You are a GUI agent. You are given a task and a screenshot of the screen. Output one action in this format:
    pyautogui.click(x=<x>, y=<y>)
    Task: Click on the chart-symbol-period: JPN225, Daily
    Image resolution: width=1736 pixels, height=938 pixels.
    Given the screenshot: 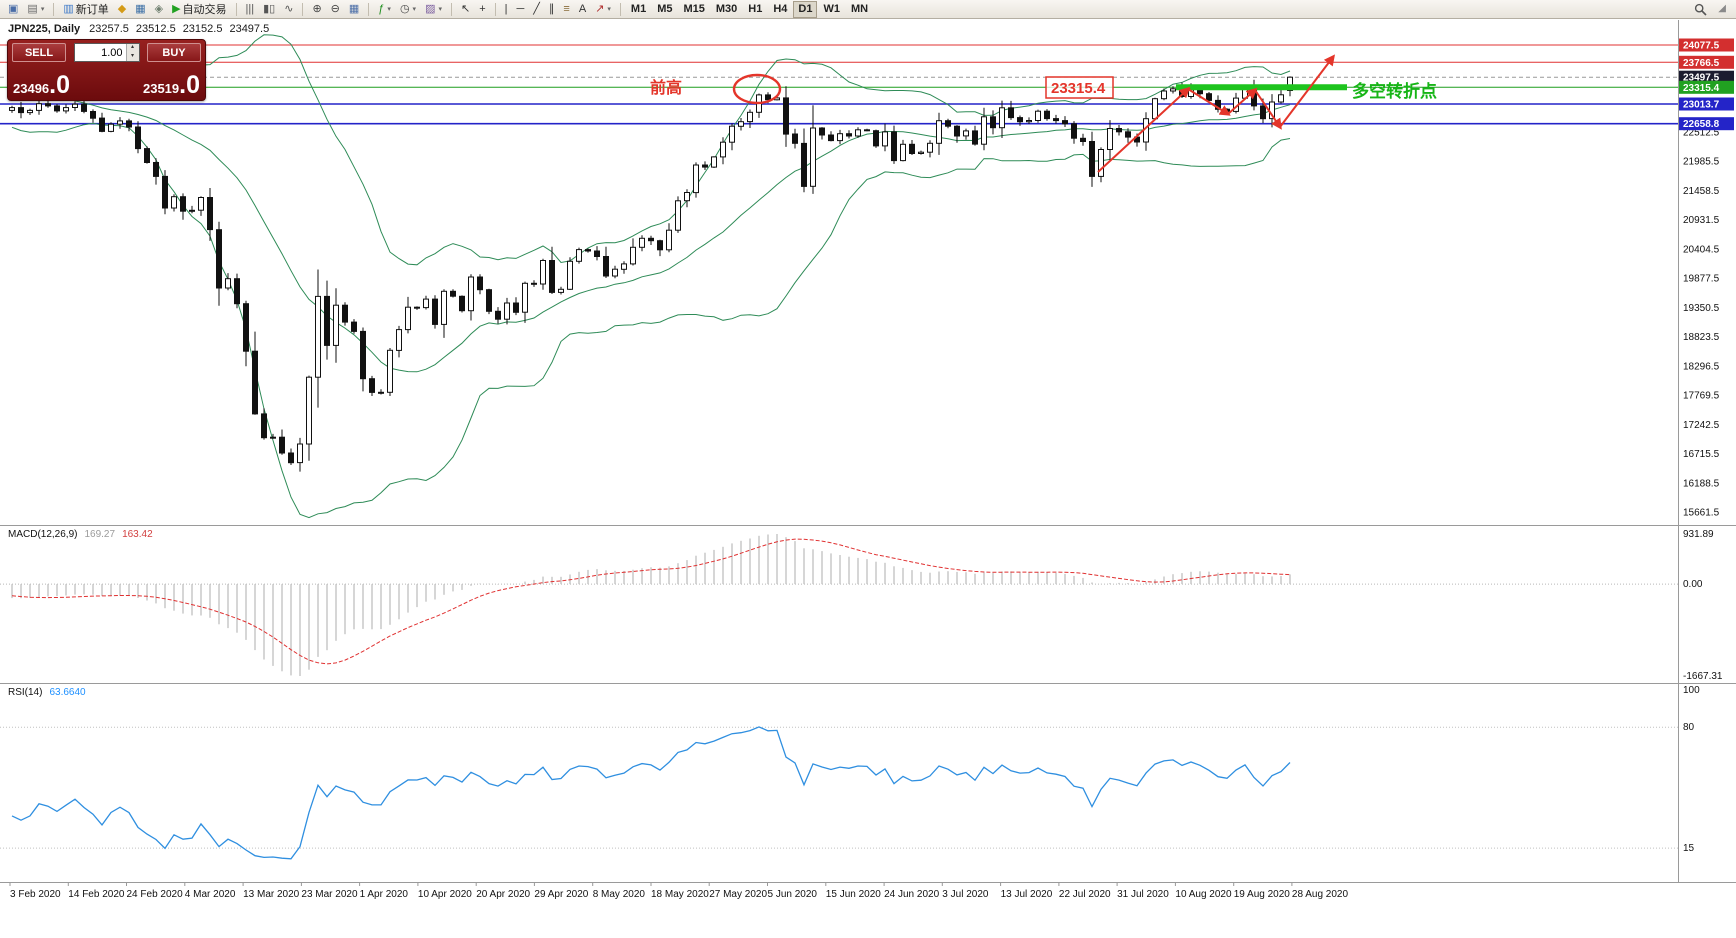 What is the action you would take?
    pyautogui.click(x=44, y=29)
    